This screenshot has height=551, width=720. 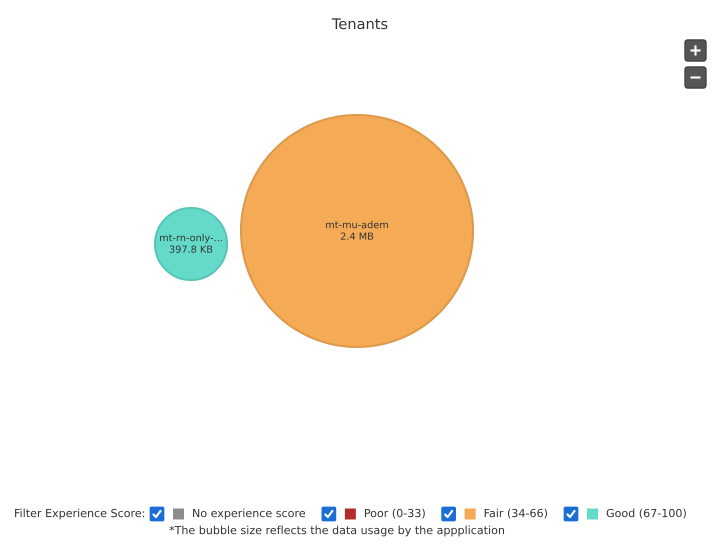 I want to click on text: Tenants, so click(x=360, y=24).